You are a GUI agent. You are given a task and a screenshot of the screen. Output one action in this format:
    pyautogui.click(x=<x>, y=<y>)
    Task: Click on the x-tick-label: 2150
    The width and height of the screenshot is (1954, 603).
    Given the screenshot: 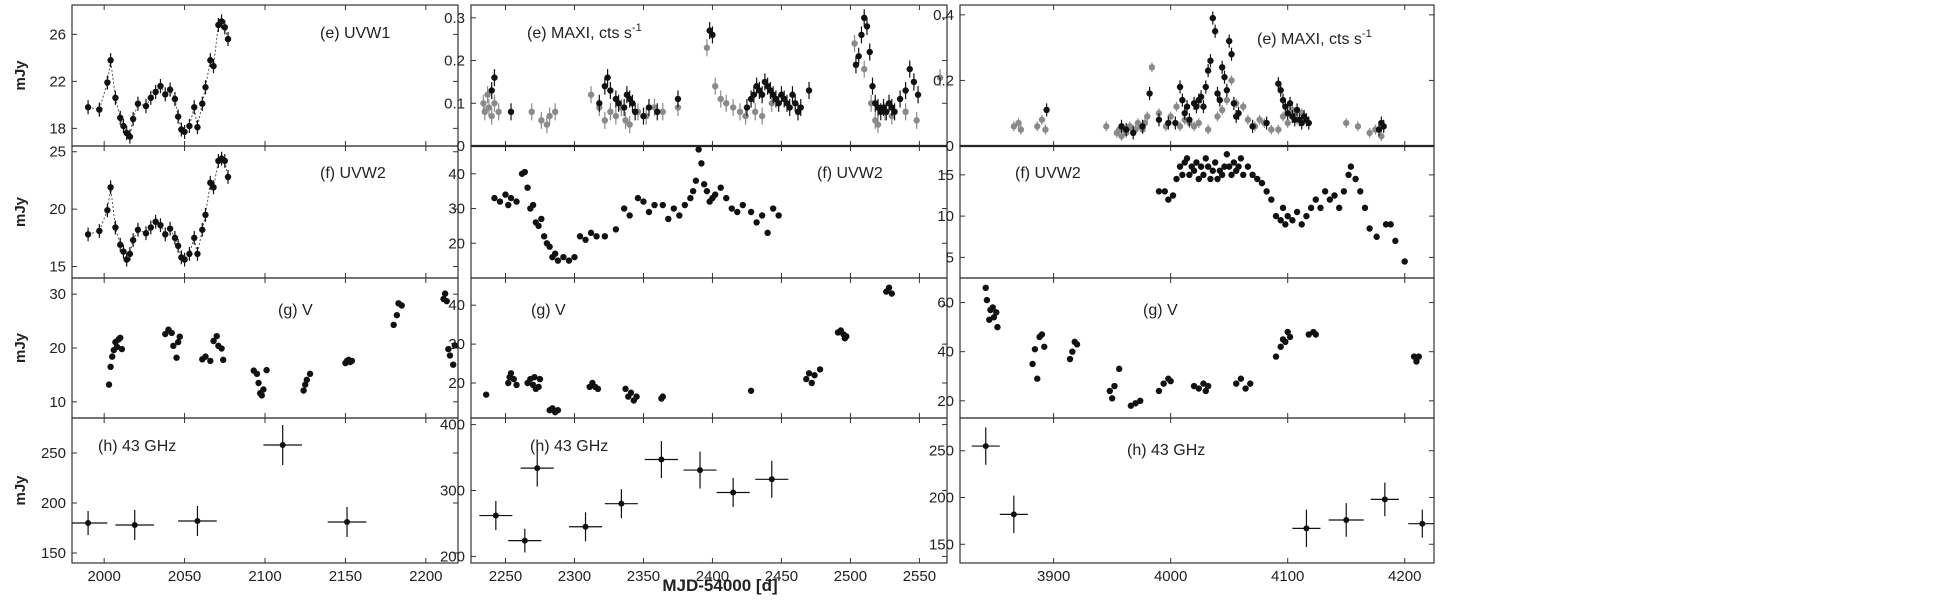 What is the action you would take?
    pyautogui.click(x=345, y=576)
    